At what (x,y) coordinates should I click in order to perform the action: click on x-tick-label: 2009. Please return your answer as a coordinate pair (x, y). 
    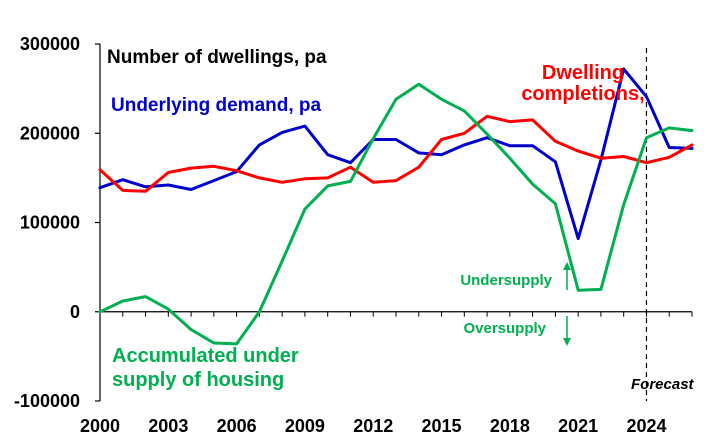
    Looking at the image, I should click on (305, 426).